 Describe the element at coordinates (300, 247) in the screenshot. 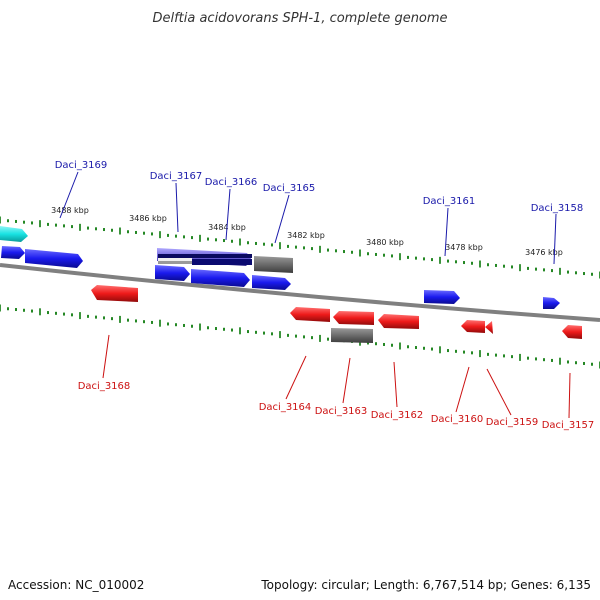

I see `forward-scale-ticks` at that location.